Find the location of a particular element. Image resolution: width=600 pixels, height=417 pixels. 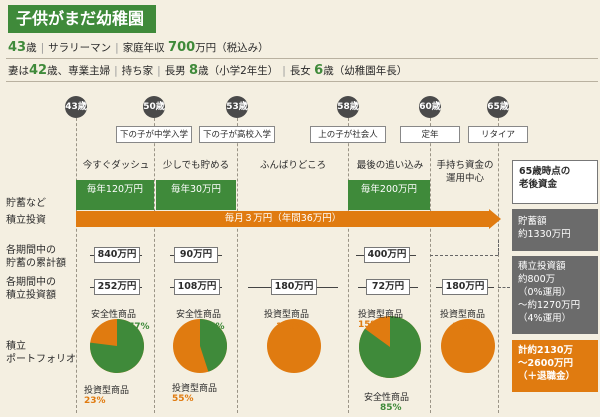

income-label: 家庭年収 is located at coordinates (143, 48).